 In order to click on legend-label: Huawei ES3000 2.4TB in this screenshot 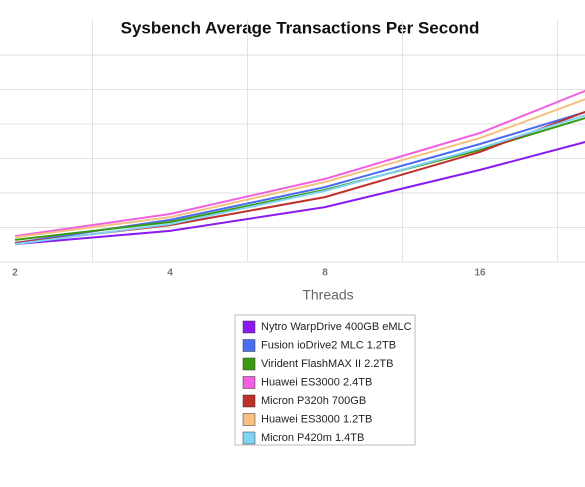, I will do `click(316, 382)`.